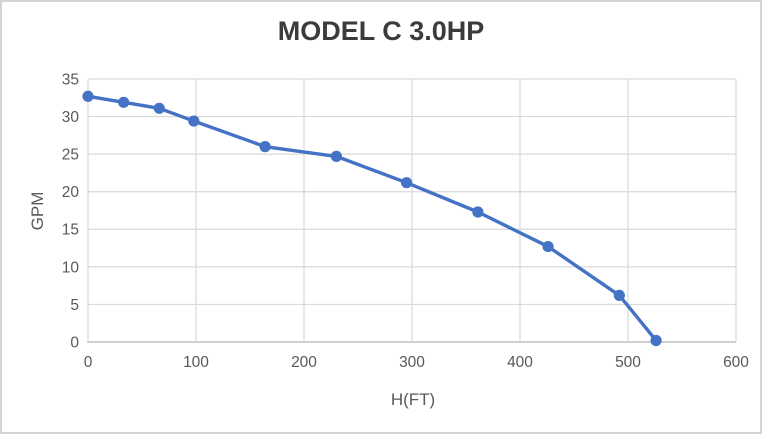  What do you see at coordinates (71, 117) in the screenshot?
I see `y-tick-label: 30` at bounding box center [71, 117].